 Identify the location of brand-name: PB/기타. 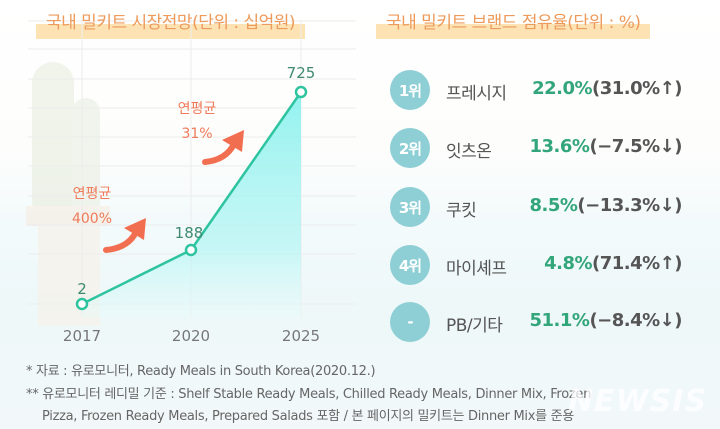
(474, 326).